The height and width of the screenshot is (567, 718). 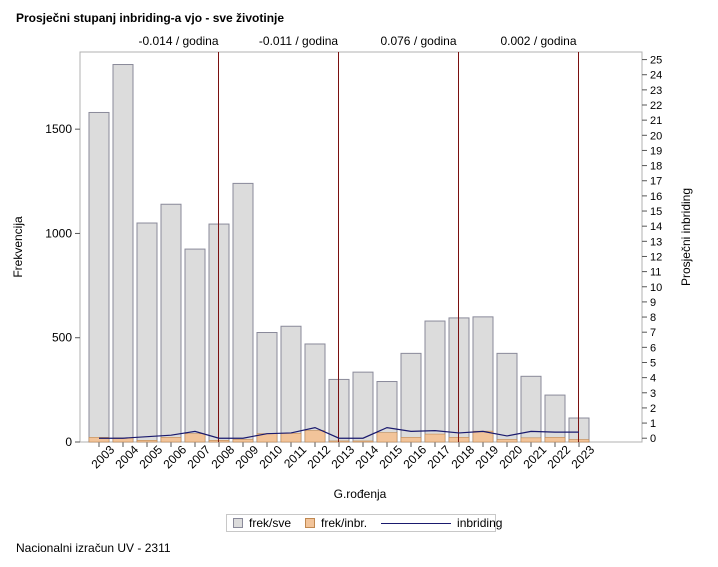 I want to click on y2-tick-label: 6, so click(x=653, y=348).